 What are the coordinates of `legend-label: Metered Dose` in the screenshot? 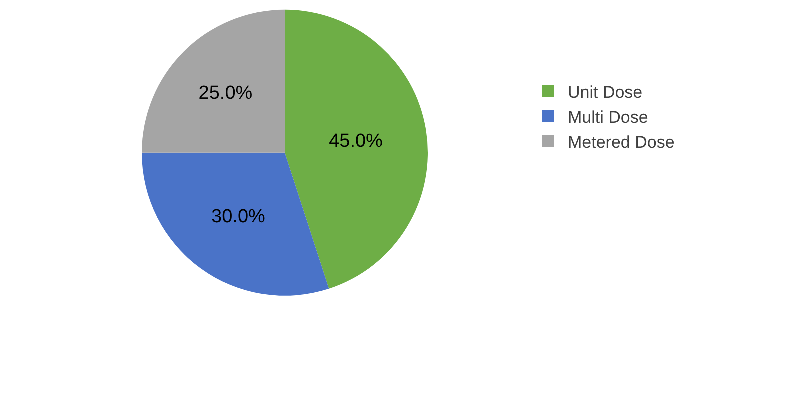 It's located at (621, 142).